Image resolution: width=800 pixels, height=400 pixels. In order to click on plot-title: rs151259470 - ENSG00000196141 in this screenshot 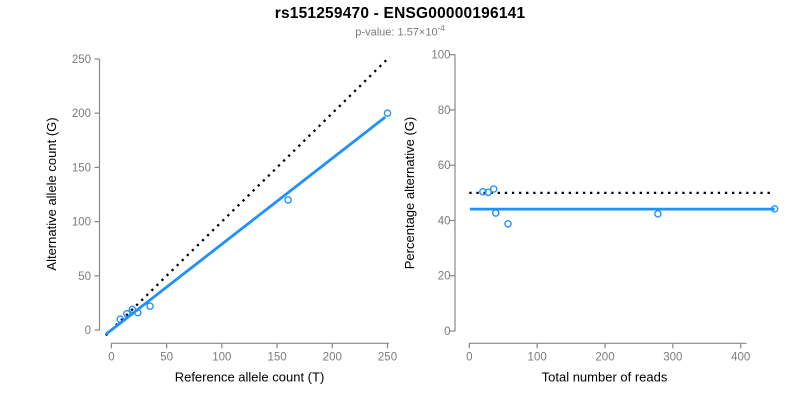, I will do `click(400, 13)`.